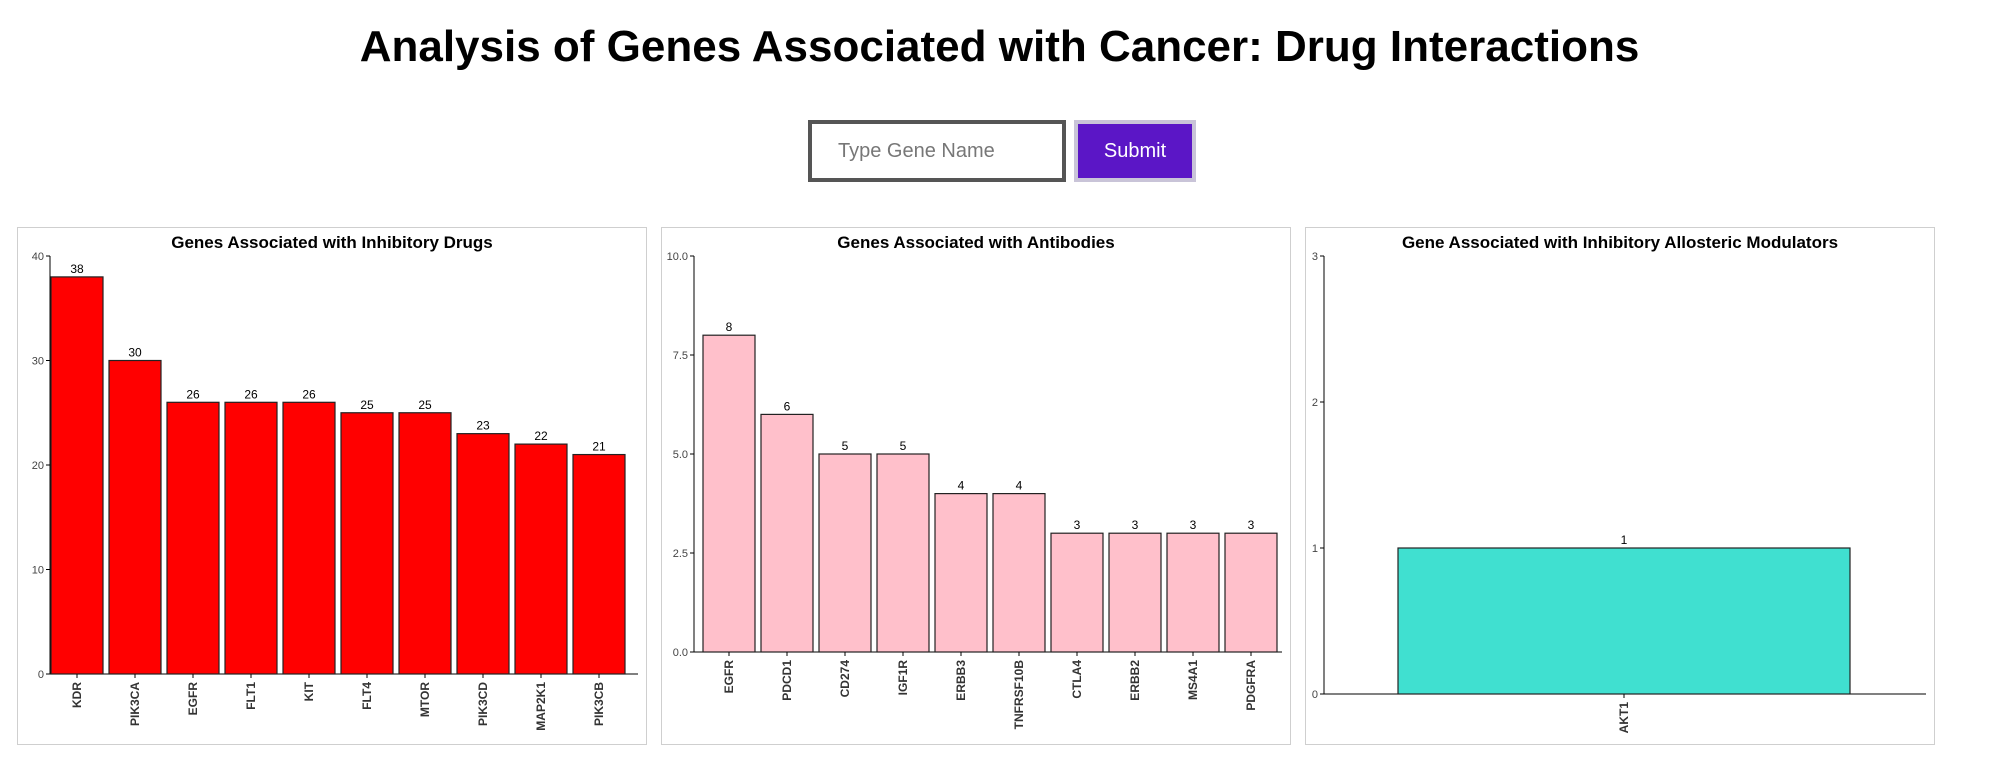 The width and height of the screenshot is (1999, 778). Describe the element at coordinates (367, 405) in the screenshot. I see `data-label-flt4: 25` at that location.